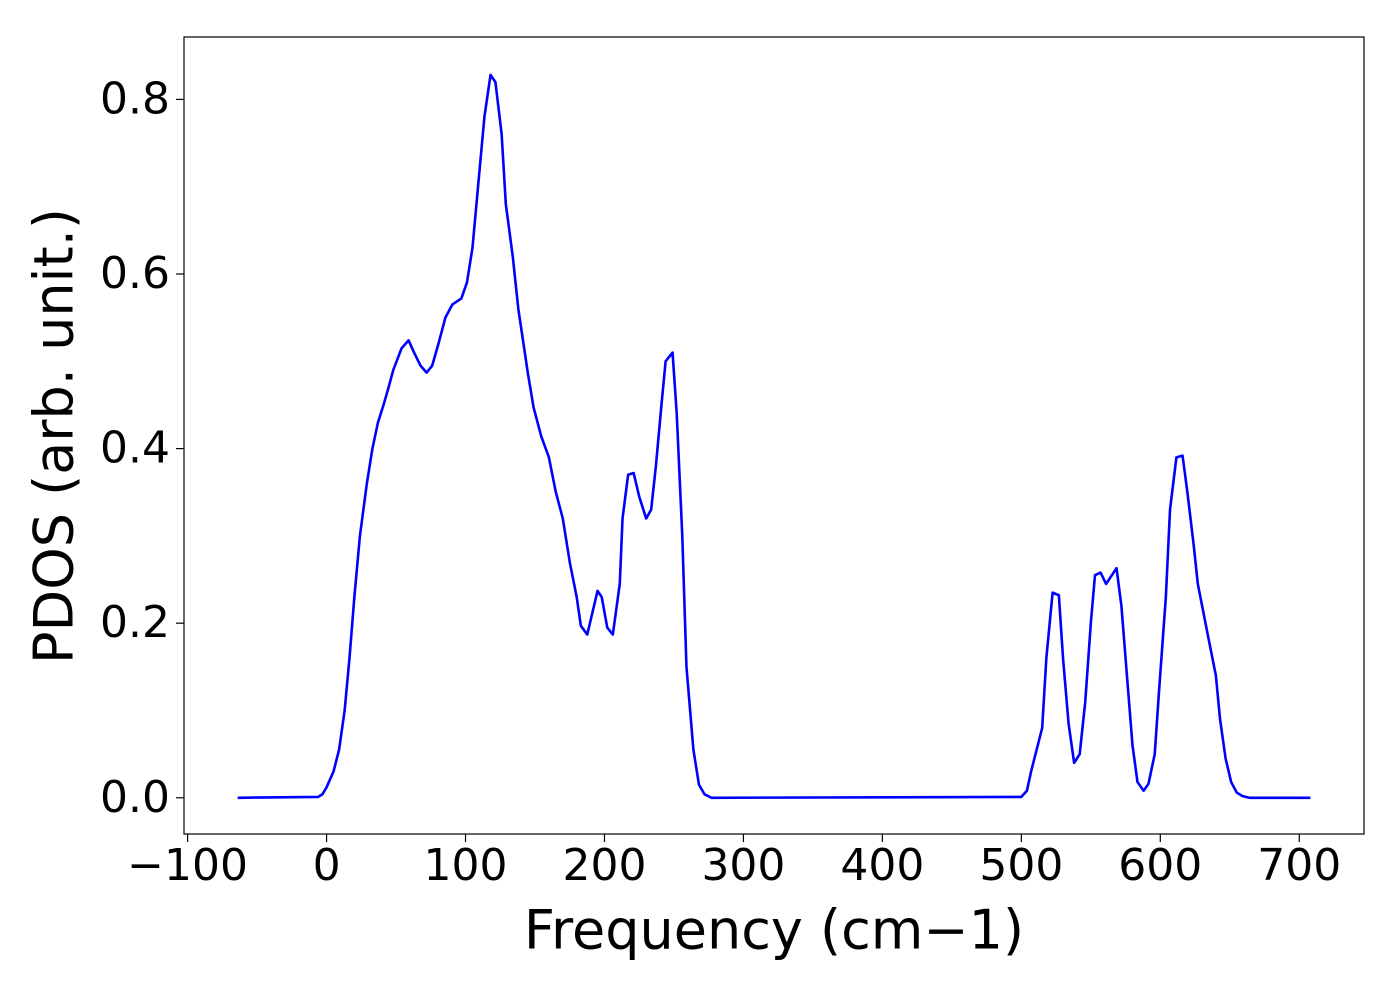  Describe the element at coordinates (743, 865) in the screenshot. I see `x-tick-label: 300` at that location.